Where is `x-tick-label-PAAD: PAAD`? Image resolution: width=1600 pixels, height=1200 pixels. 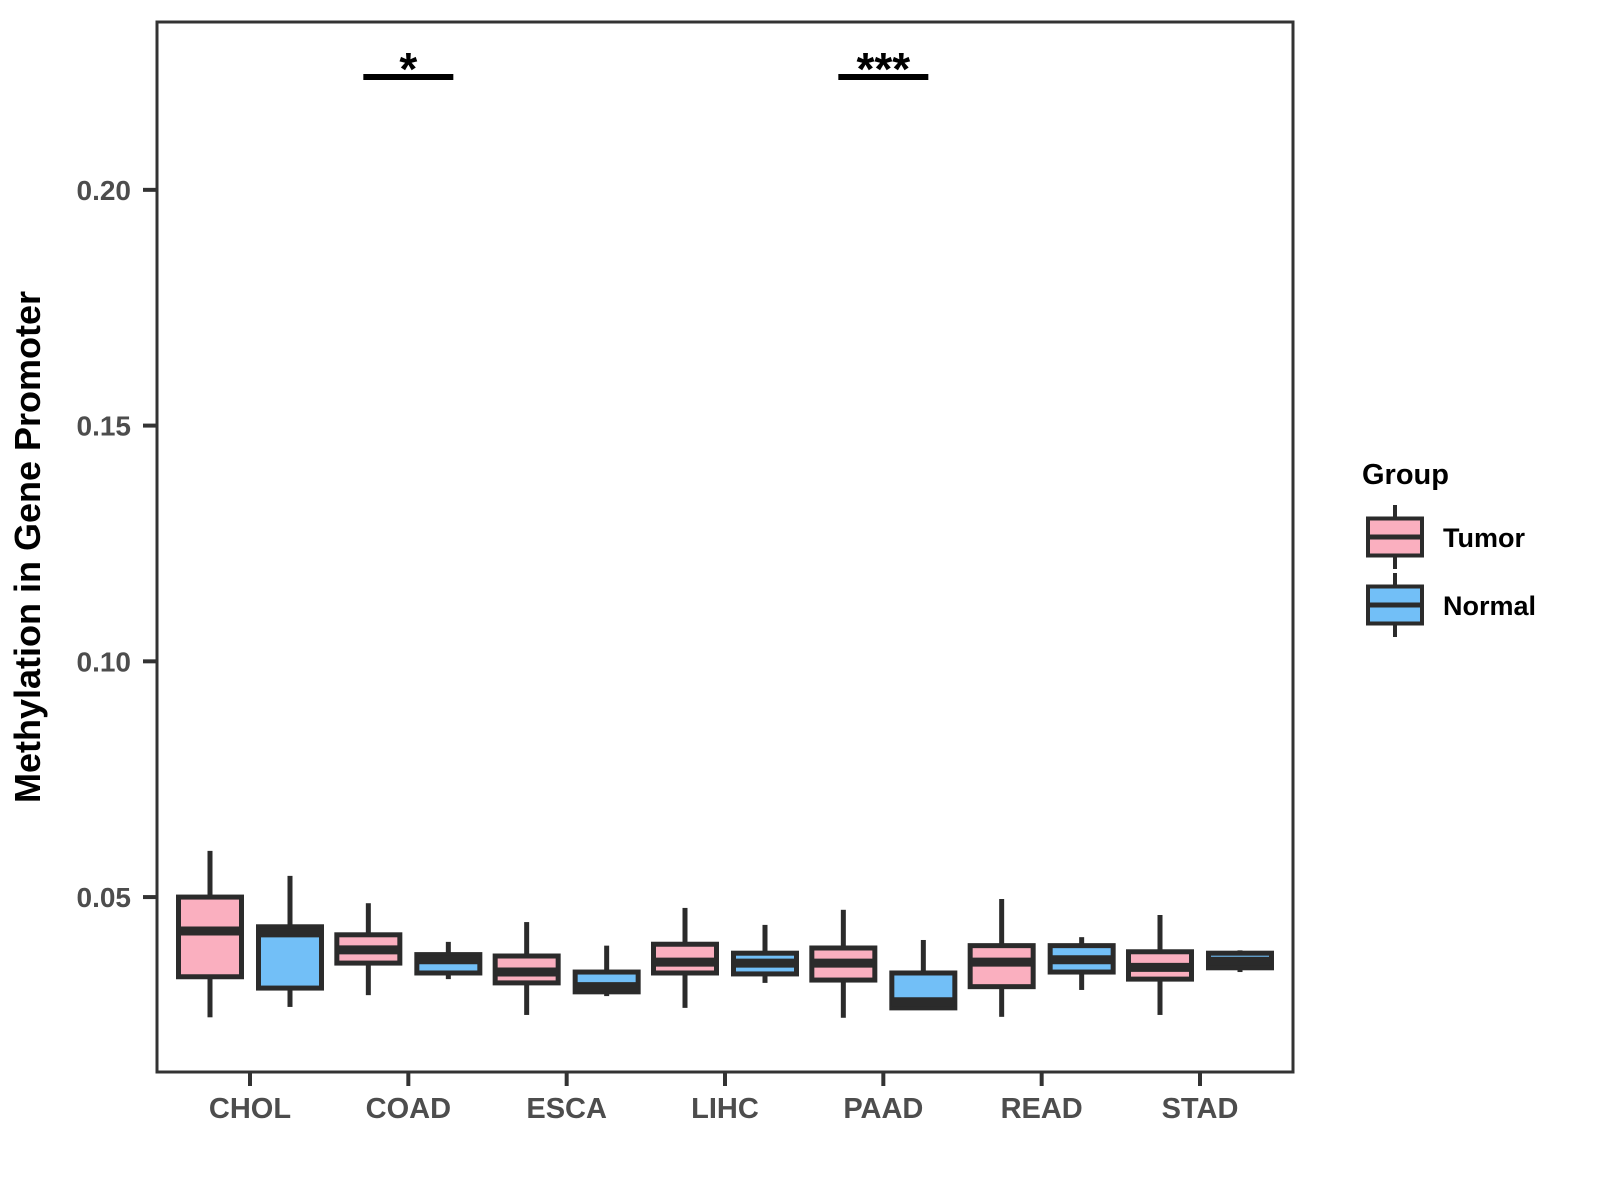
x-tick-label-PAAD: PAAD is located at coordinates (883, 1109).